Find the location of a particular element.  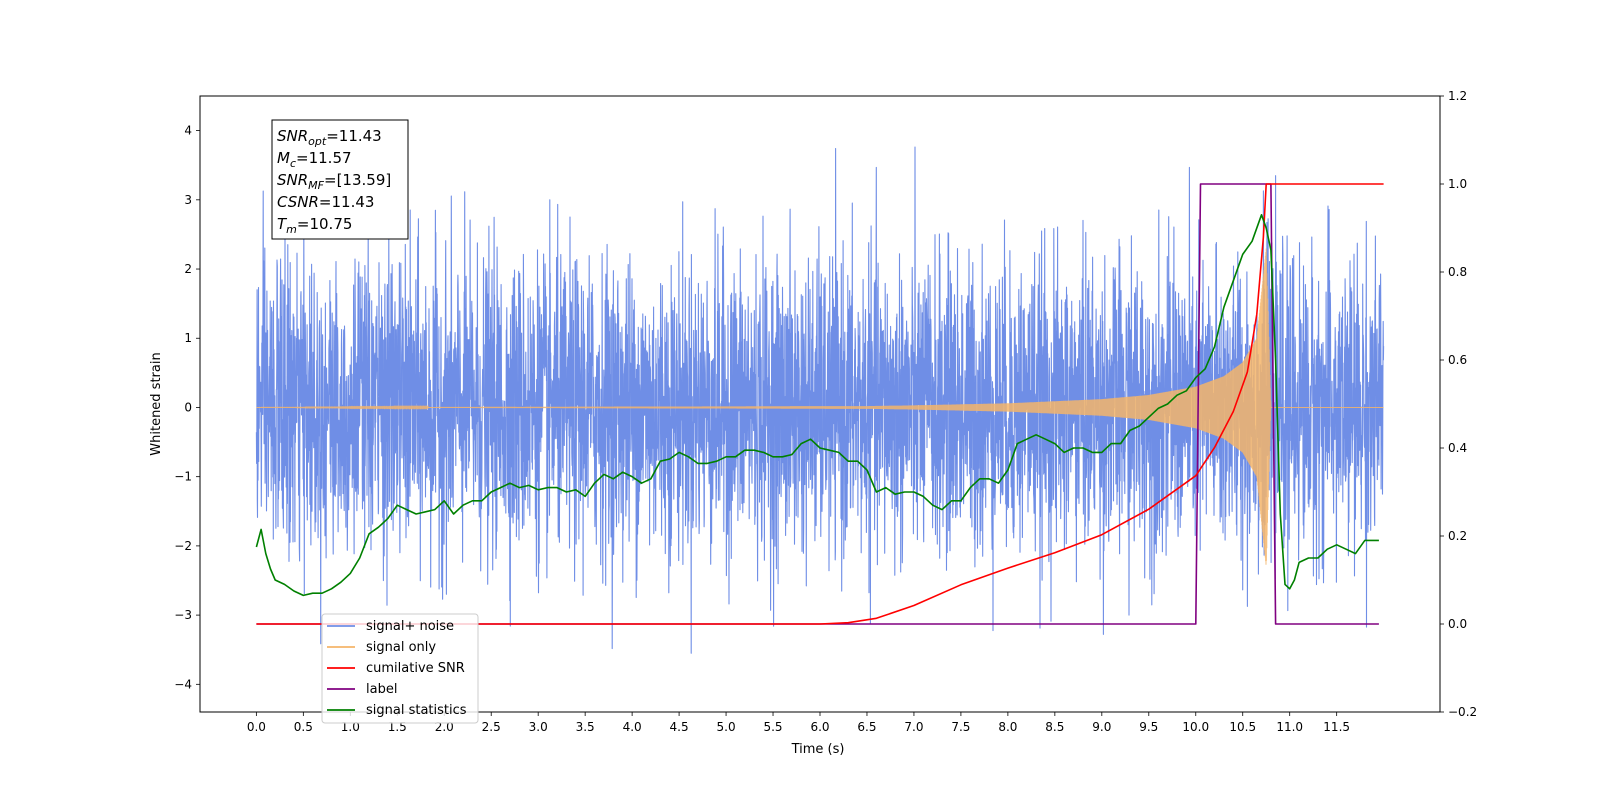

y-right-tick-label: 0.8 is located at coordinates (1457, 272).